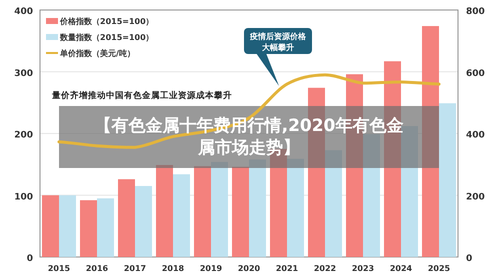  What do you see at coordinates (106, 21) in the screenshot?
I see `legend-label: 价格指数（2015=100）` at bounding box center [106, 21].